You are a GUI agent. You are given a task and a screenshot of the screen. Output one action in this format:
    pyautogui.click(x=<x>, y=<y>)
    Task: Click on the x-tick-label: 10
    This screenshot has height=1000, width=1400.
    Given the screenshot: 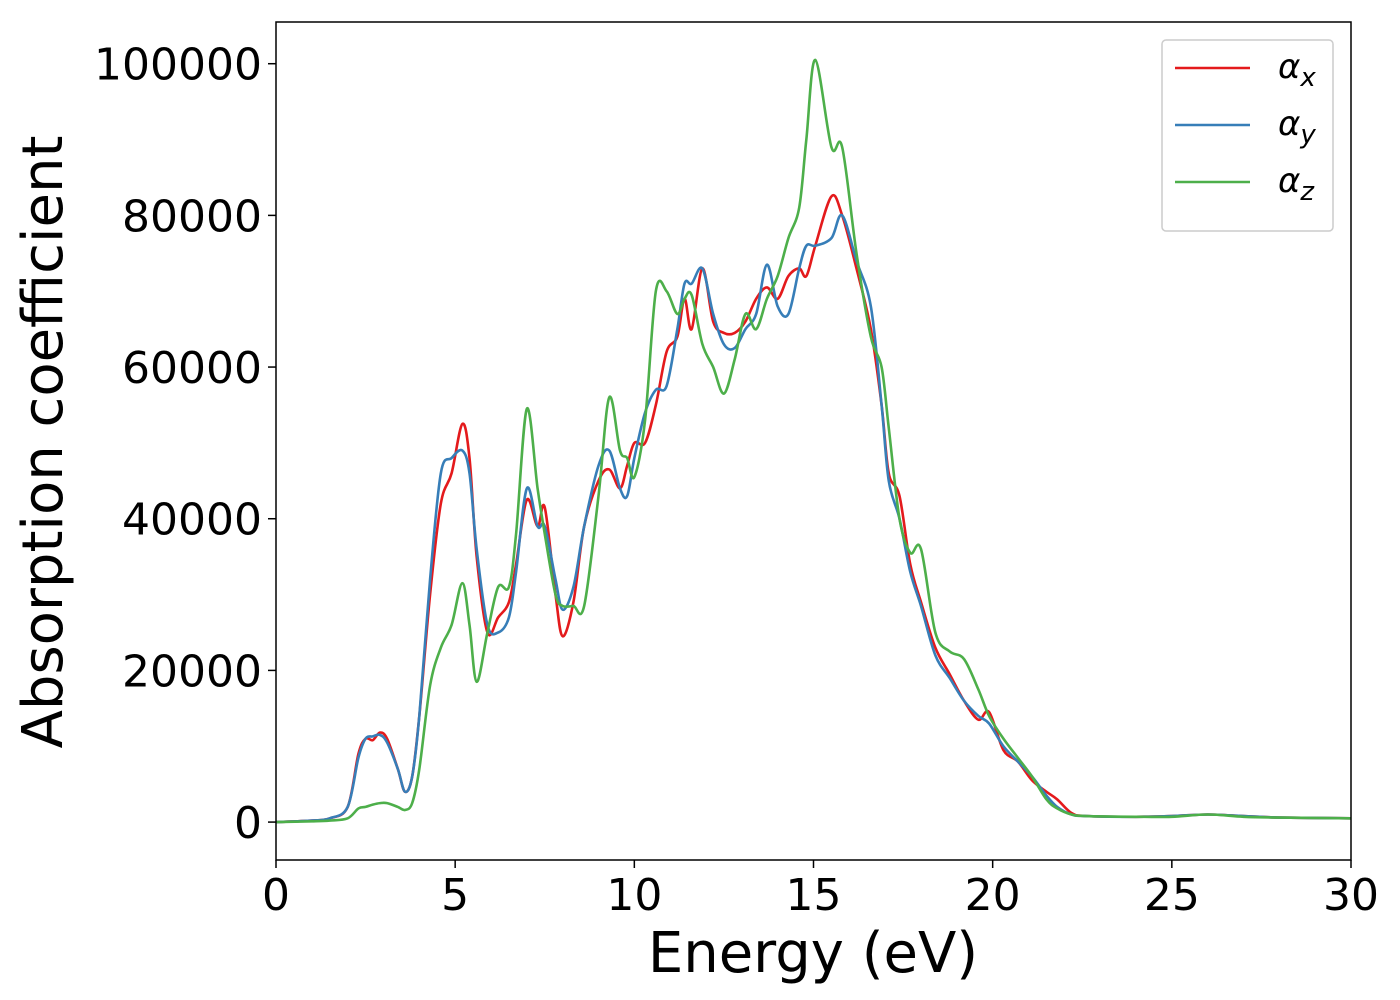 What is the action you would take?
    pyautogui.click(x=634, y=895)
    